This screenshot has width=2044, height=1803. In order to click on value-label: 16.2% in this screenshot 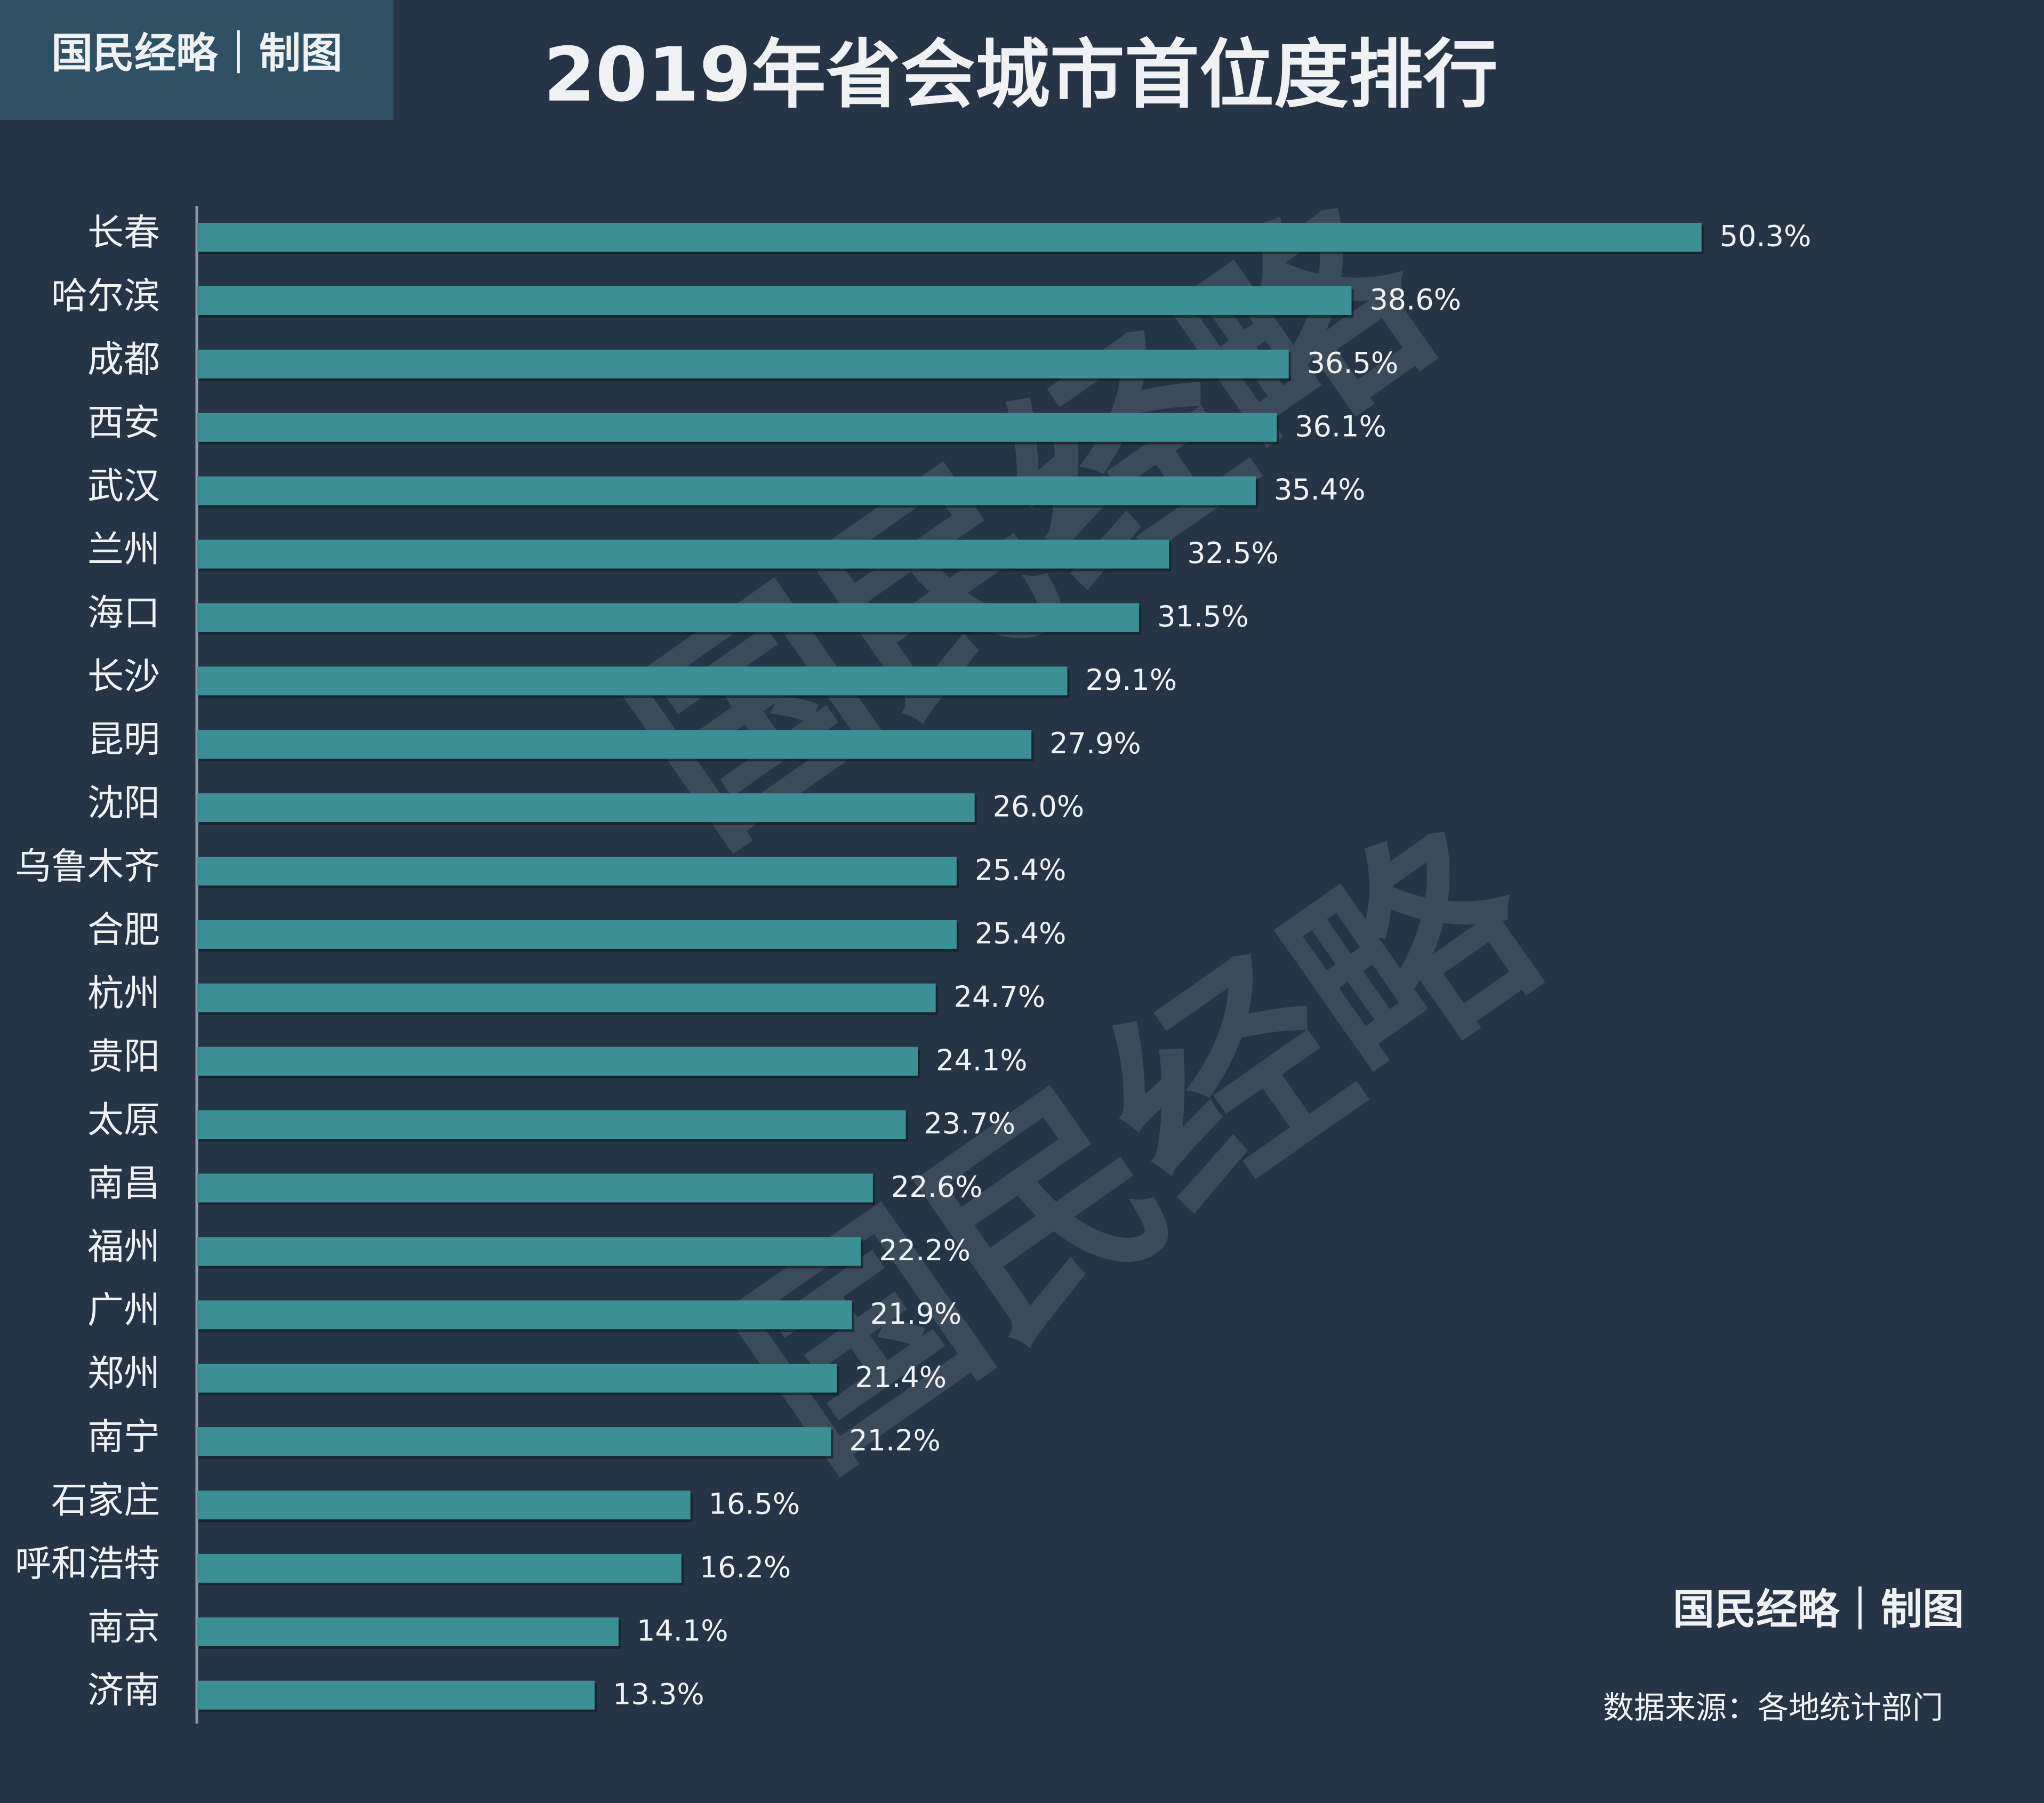, I will do `click(745, 1567)`.